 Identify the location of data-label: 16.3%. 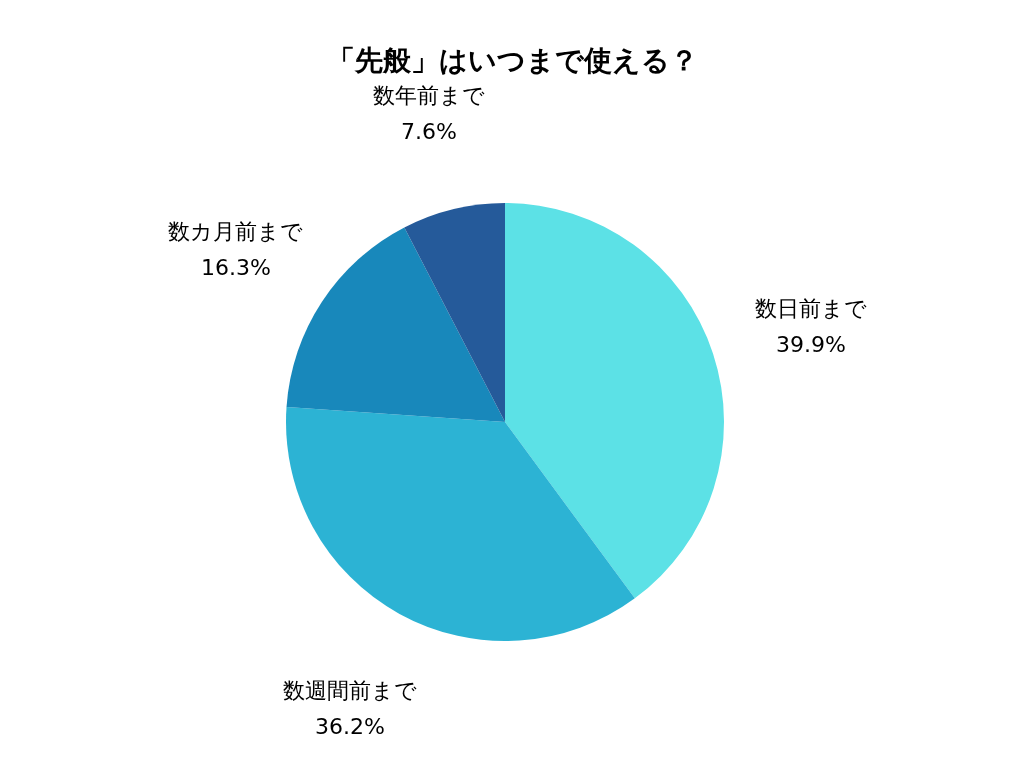
(235, 268).